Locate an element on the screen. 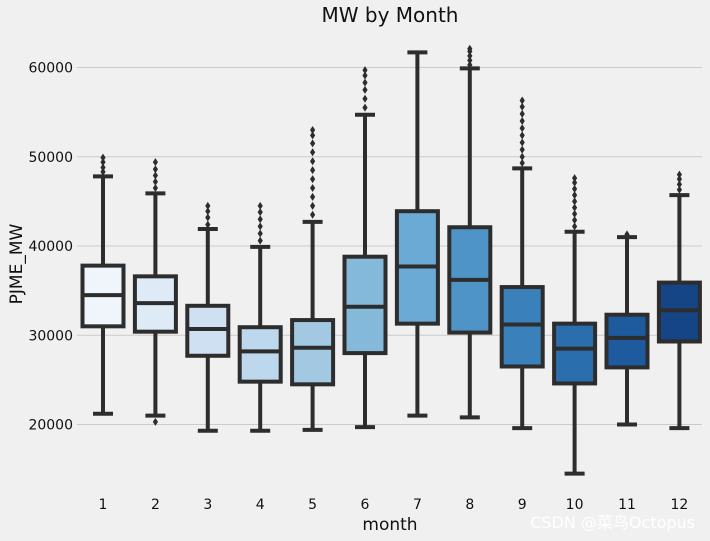 This screenshot has width=710, height=541. x-tick-label: 11 is located at coordinates (627, 505).